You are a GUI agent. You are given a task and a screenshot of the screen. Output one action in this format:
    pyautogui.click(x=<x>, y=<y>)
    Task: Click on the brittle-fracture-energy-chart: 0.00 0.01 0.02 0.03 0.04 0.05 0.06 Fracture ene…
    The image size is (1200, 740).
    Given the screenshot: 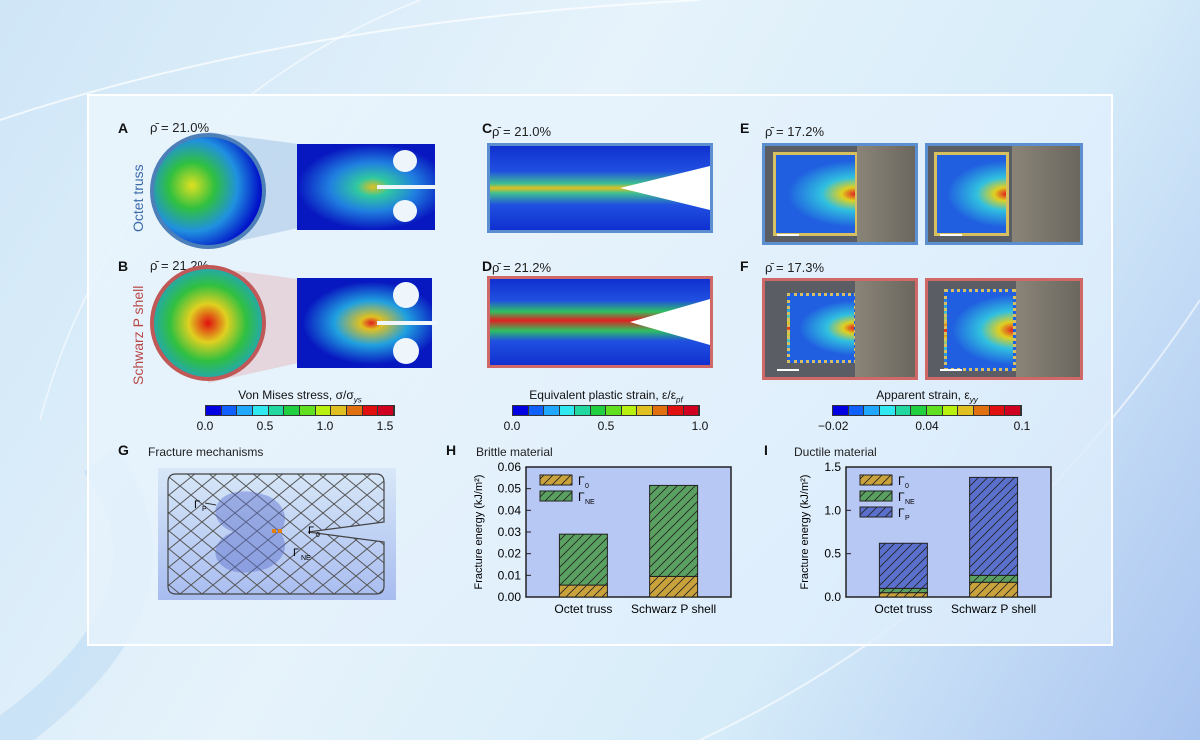 What is the action you would take?
    pyautogui.click(x=602, y=538)
    